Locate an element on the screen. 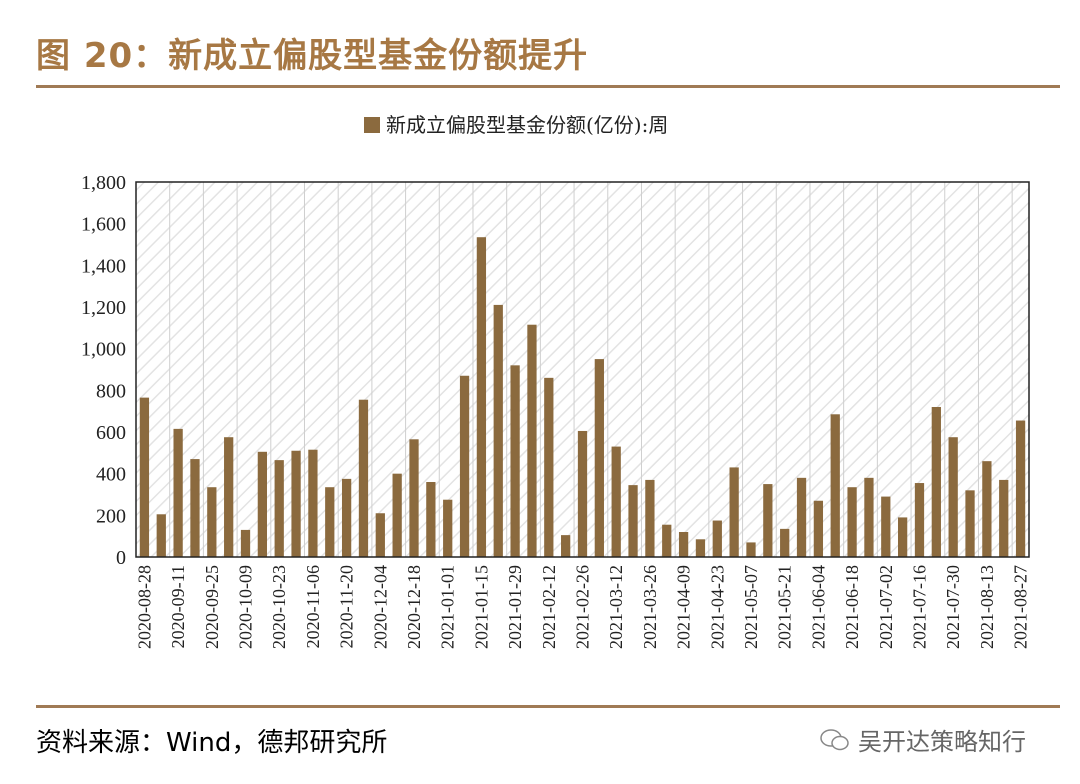  y-tick-label: 200 is located at coordinates (111, 516).